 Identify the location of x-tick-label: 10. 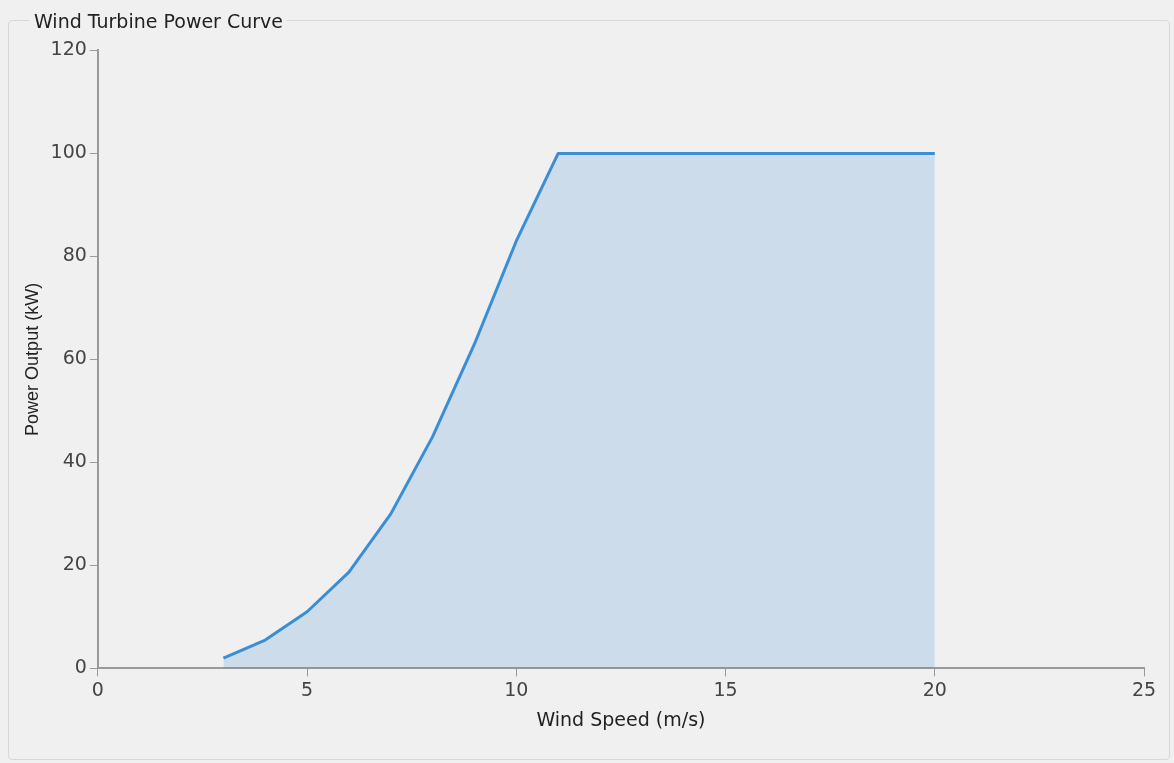
(516, 688).